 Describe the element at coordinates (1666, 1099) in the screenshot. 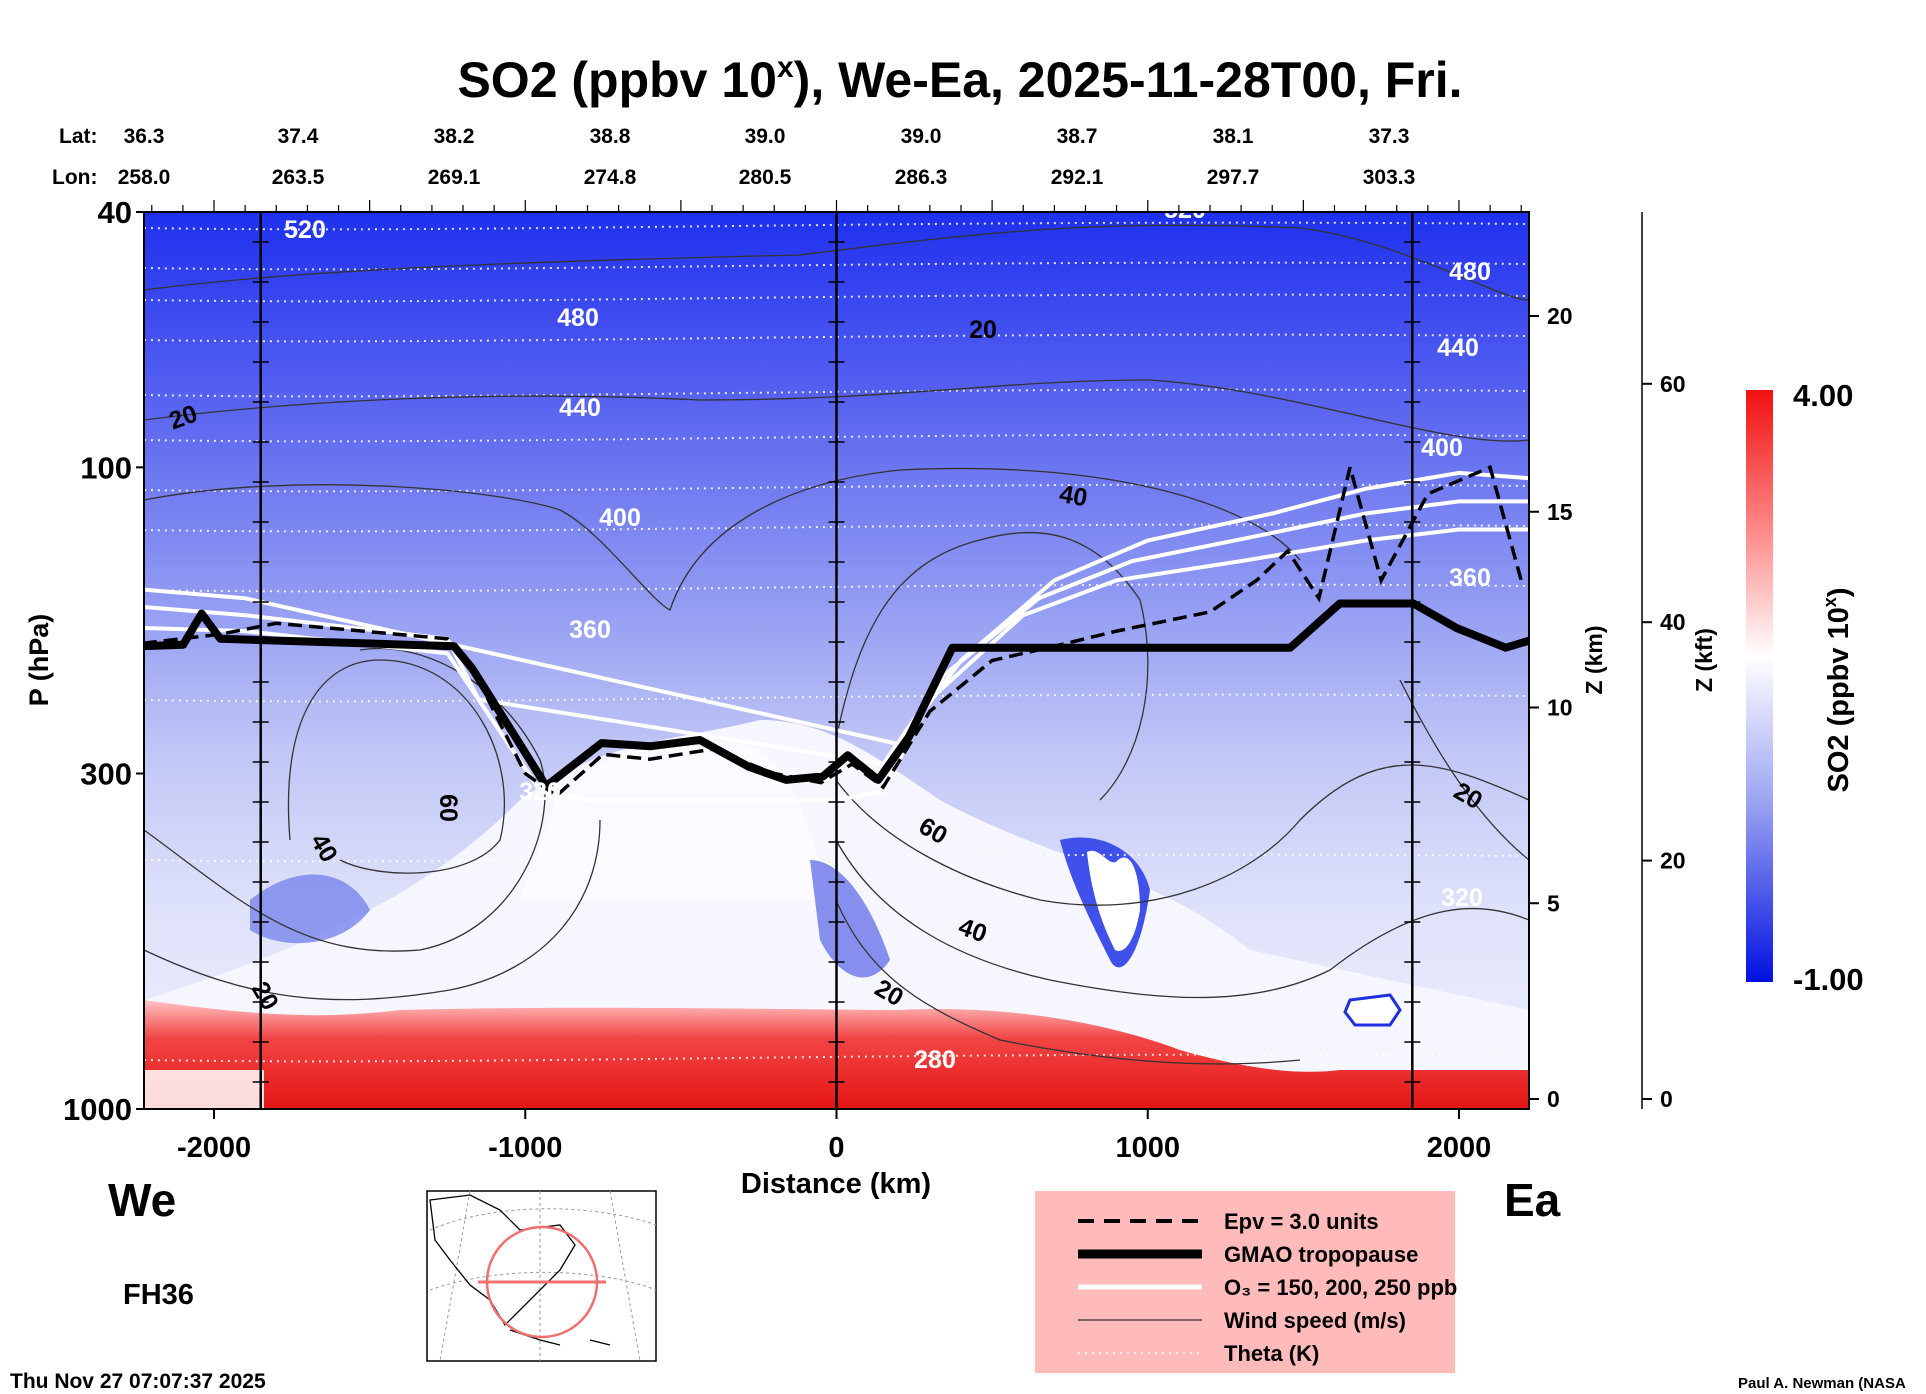

I see `z-kft-tick-label: 0` at that location.